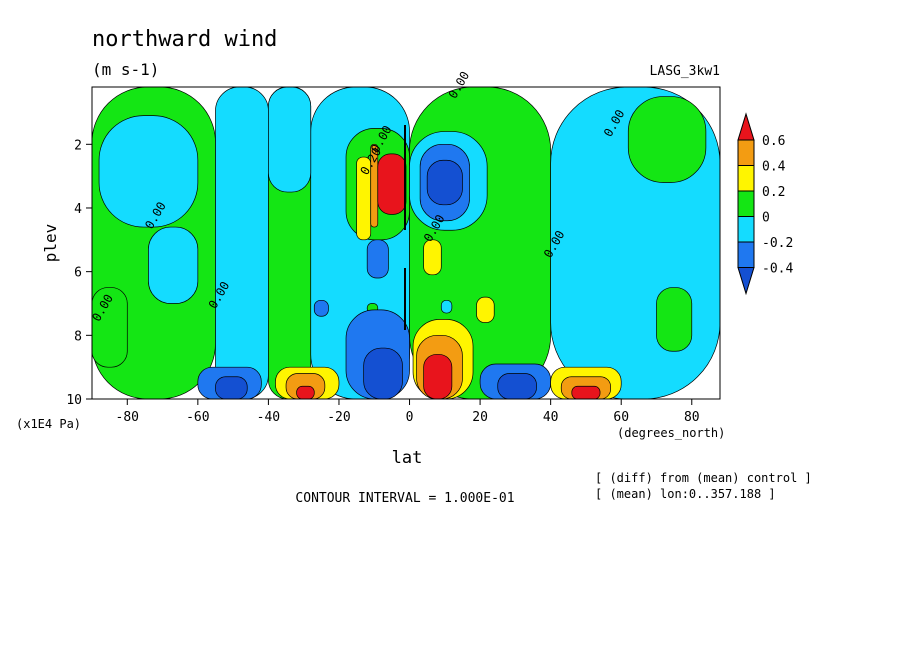 The image size is (904, 654). What do you see at coordinates (621, 417) in the screenshot?
I see `x-tick-label: 60` at bounding box center [621, 417].